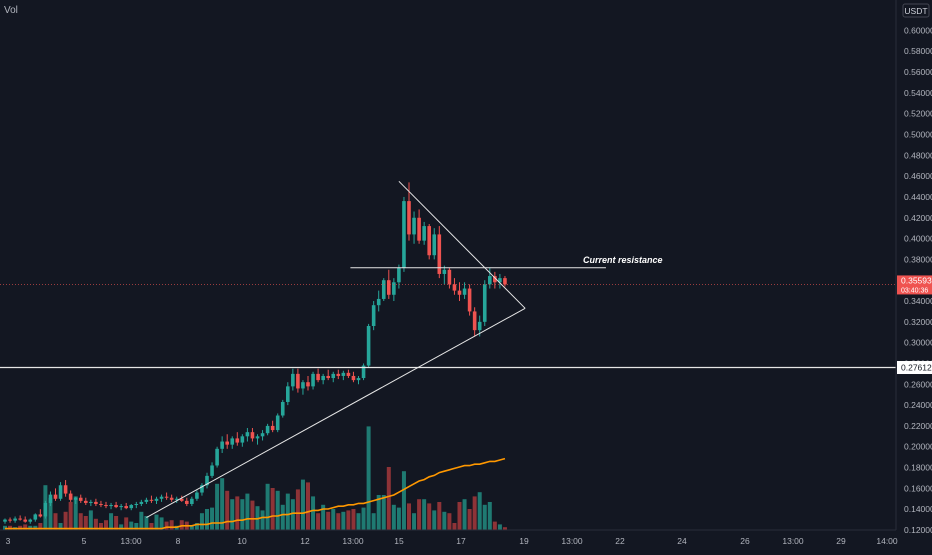 This screenshot has height=555, width=932. I want to click on price-tick-label: 0.54000, so click(918, 93).